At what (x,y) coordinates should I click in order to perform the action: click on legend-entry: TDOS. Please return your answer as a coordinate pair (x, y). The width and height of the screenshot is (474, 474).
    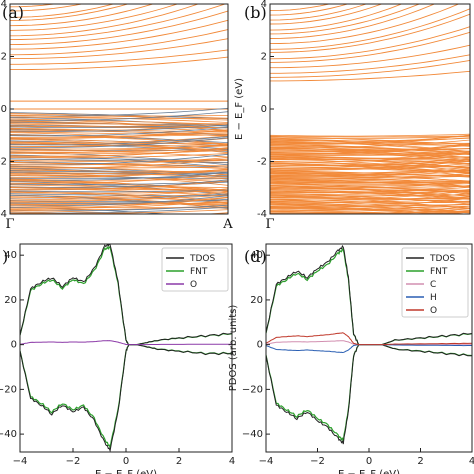
    Looking at the image, I should click on (202, 259).